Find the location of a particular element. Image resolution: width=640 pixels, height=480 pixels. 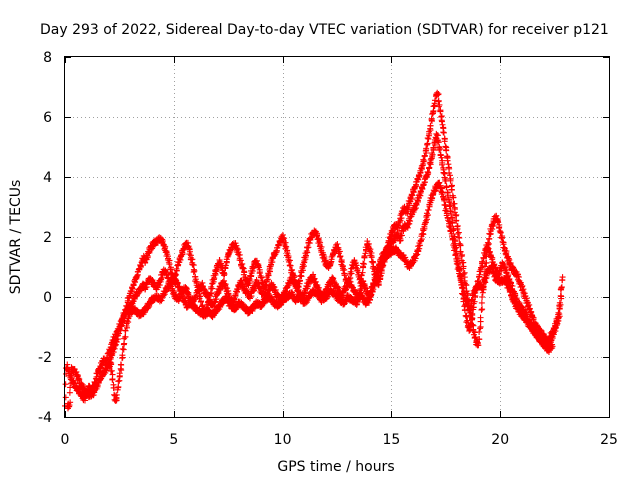

y-tick-label: 4 is located at coordinates (47, 178).